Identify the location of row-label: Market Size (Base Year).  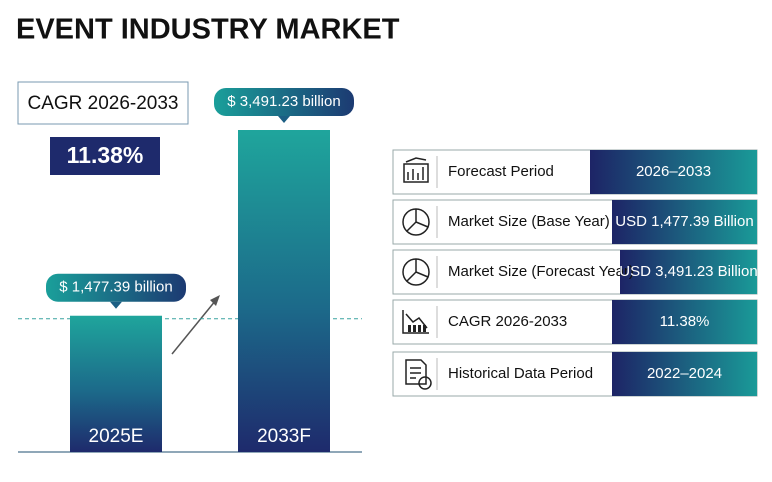
(529, 221).